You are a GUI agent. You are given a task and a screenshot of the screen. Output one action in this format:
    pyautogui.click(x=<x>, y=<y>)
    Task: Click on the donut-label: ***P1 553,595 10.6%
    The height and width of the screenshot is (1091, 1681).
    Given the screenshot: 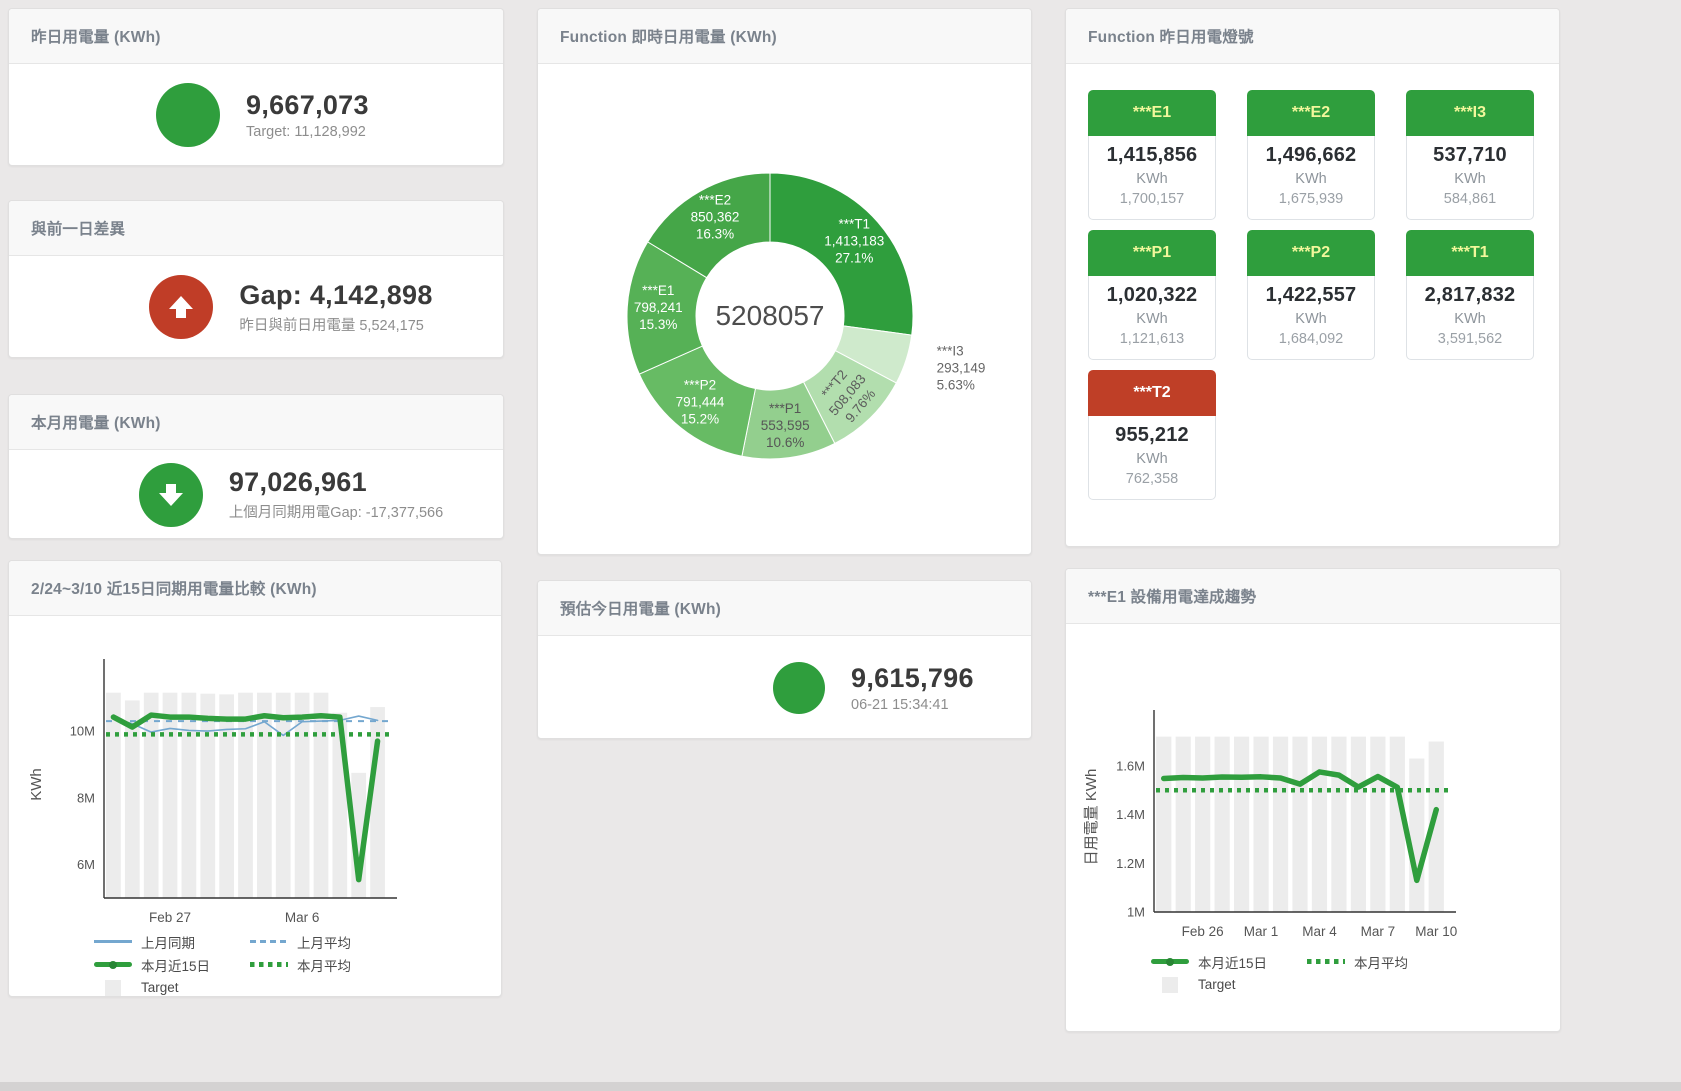 What is the action you would take?
    pyautogui.click(x=784, y=425)
    